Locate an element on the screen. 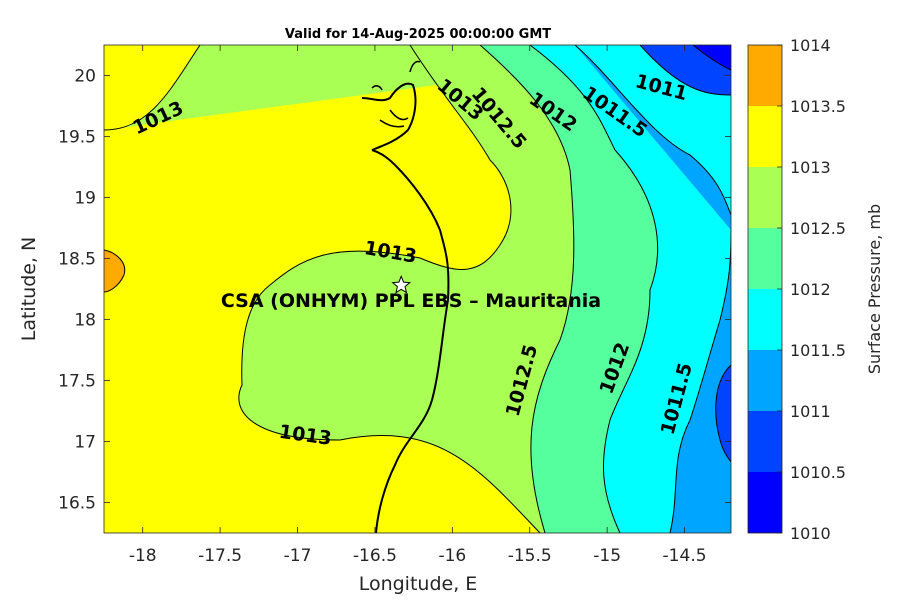  colorbar-tick-label: 1011 is located at coordinates (810, 411).